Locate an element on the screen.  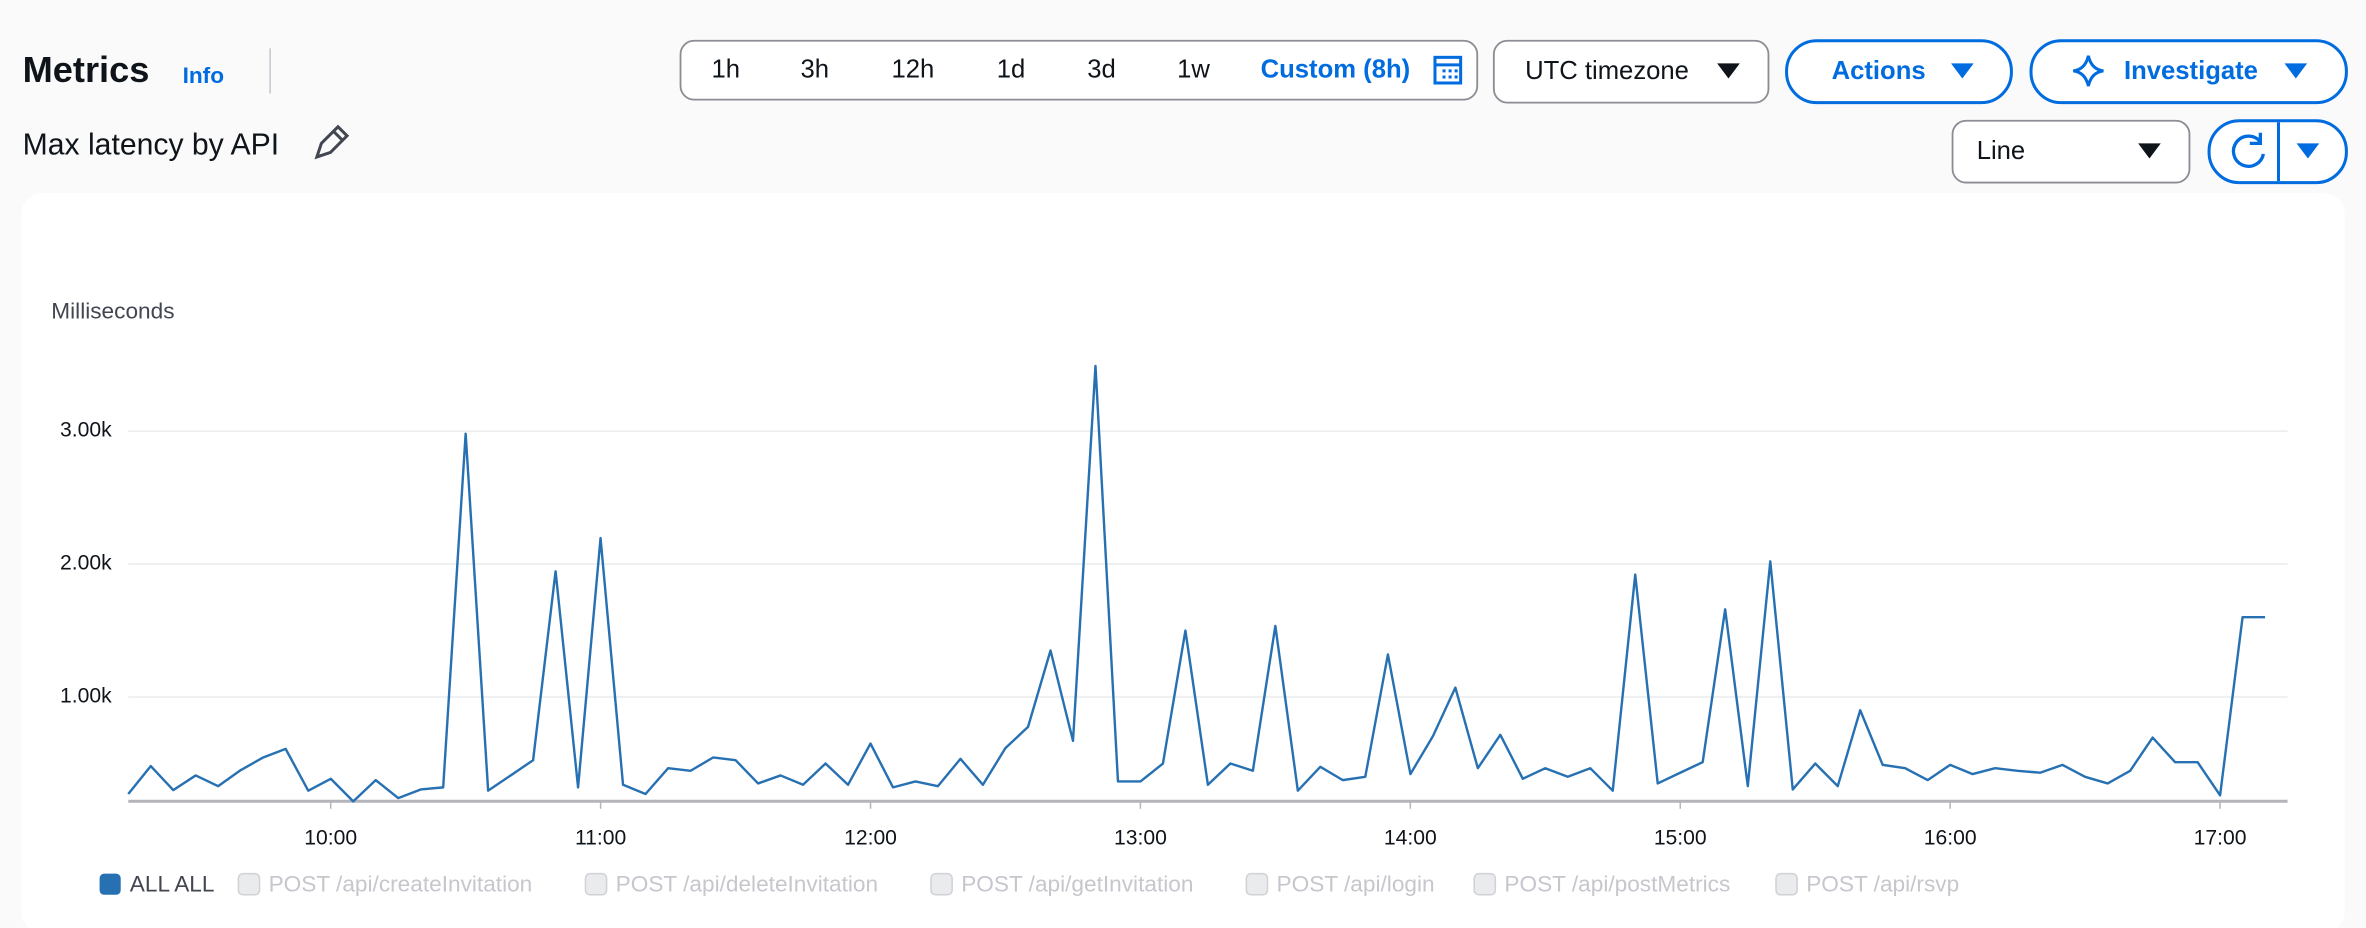
x-tick-label: 11:00 is located at coordinates (600, 838).